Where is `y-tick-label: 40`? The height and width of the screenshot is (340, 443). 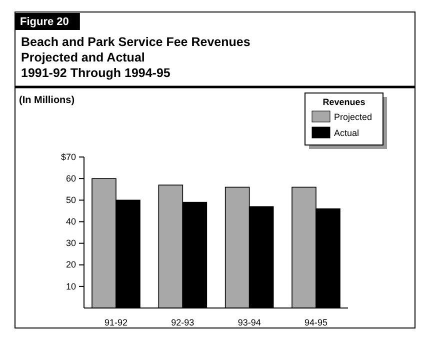 y-tick-label: 40 is located at coordinates (71, 221).